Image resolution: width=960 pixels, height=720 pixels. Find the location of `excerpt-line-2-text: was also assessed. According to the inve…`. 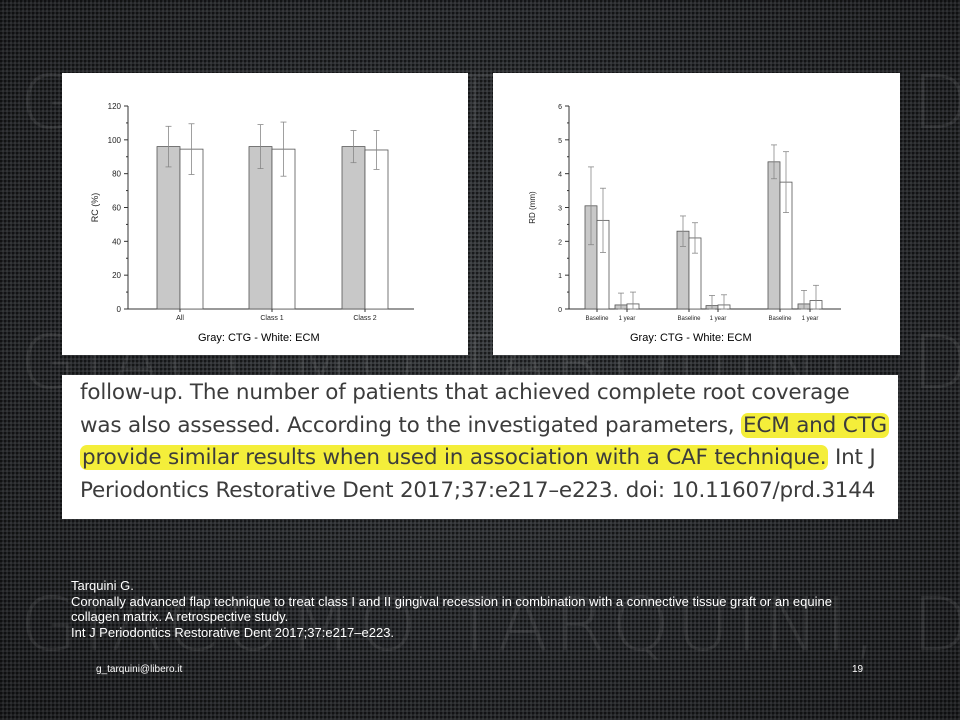

excerpt-line-2-text: was also assessed. According to the inve… is located at coordinates (411, 425).